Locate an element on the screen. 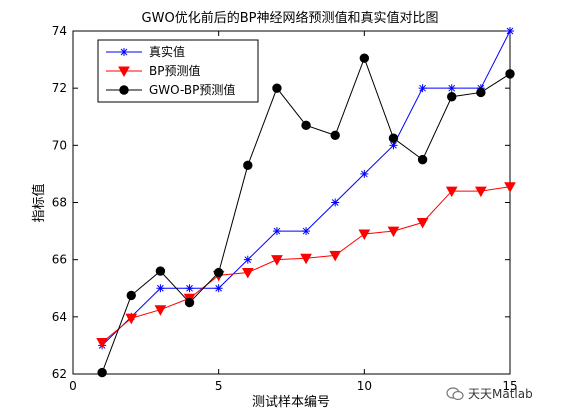  chart-title: GWO优化前后的BP神经网络预测值和真实值对比图 is located at coordinates (290, 18).